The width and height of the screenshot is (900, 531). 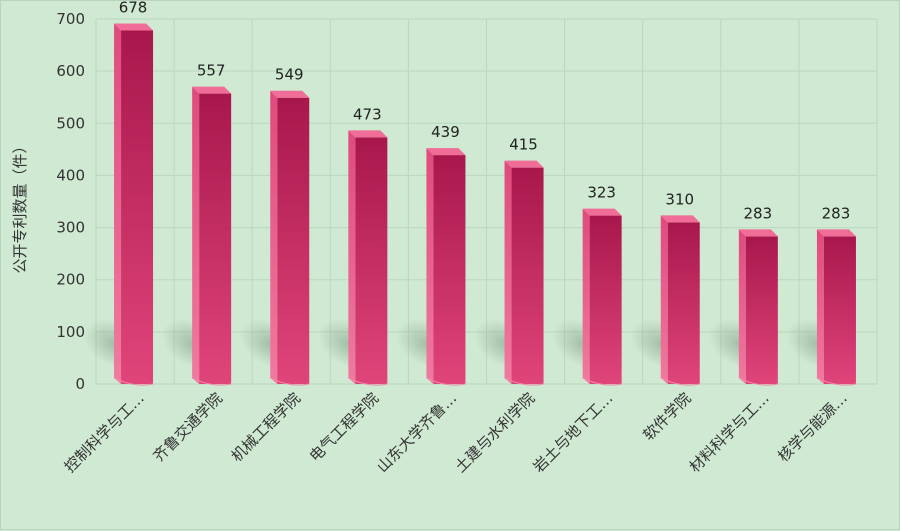 What do you see at coordinates (20, 205) in the screenshot?
I see `y-axis-title: 公开专利数量（件）` at bounding box center [20, 205].